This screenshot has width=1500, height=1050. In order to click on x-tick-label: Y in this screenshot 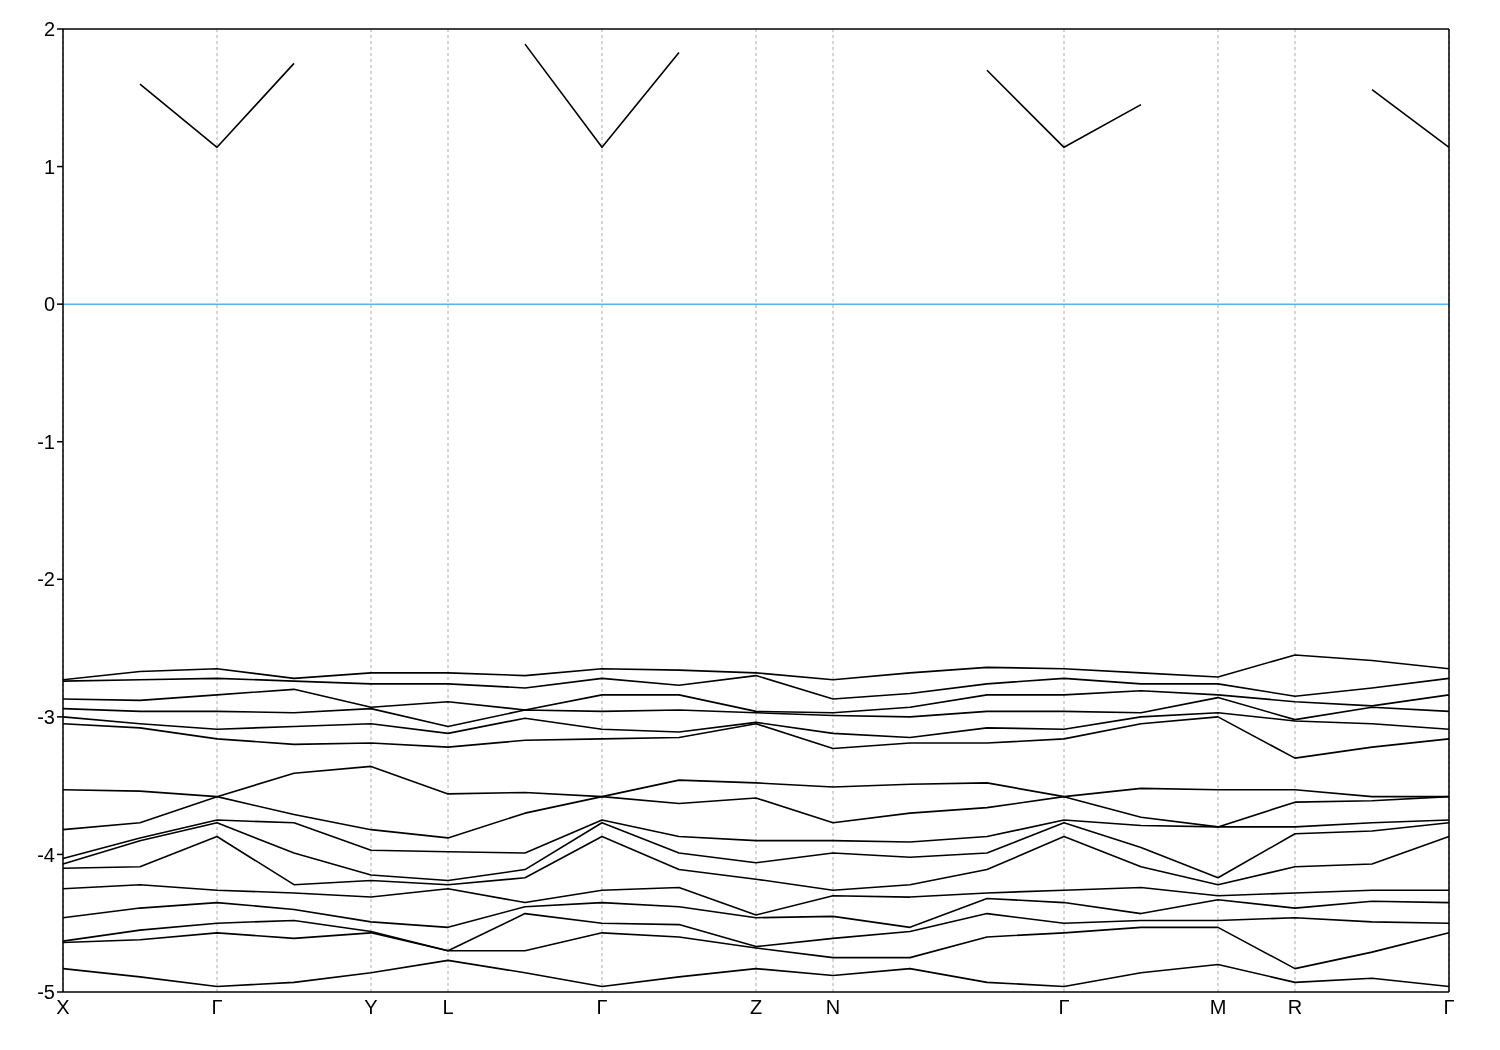, I will do `click(371, 1007)`.